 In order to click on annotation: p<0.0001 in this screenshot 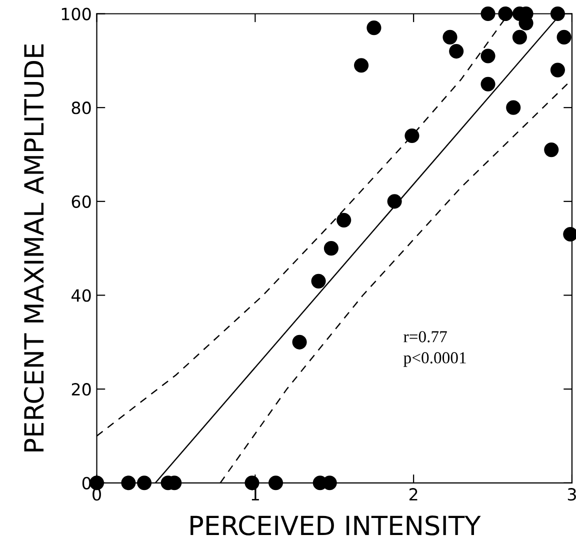, I will do `click(435, 359)`.